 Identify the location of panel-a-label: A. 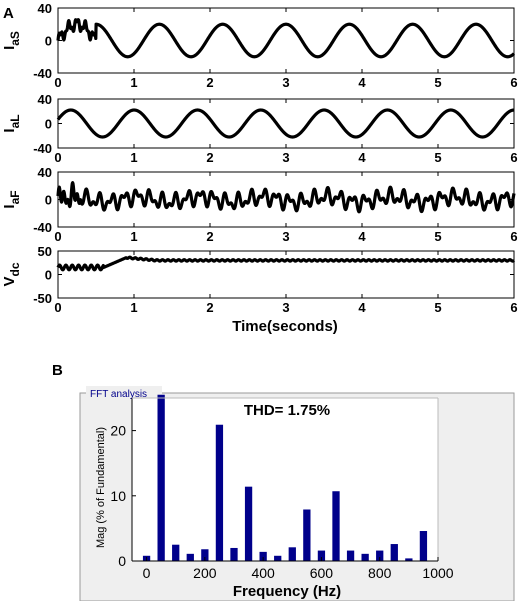
(8, 13).